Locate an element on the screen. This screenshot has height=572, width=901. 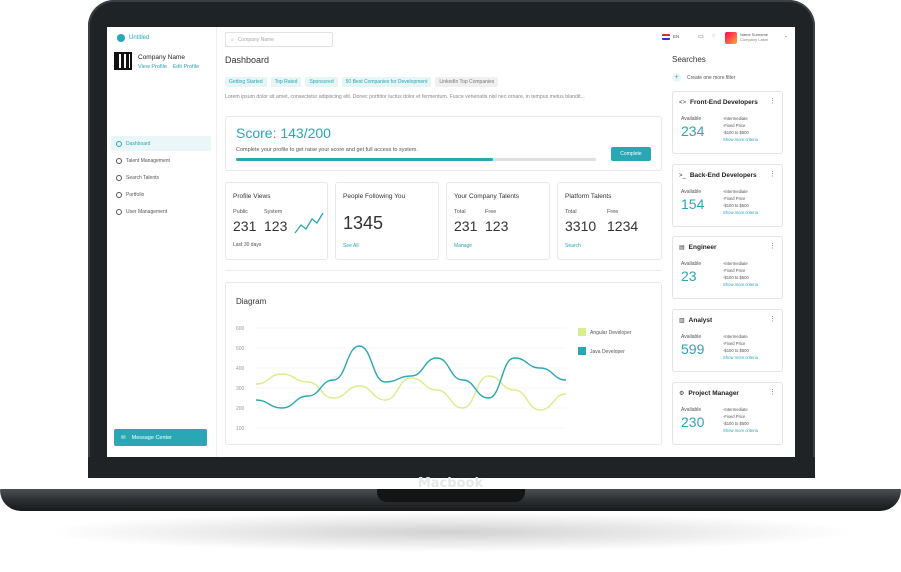
search-card-title: Project Manager is located at coordinates (713, 393).